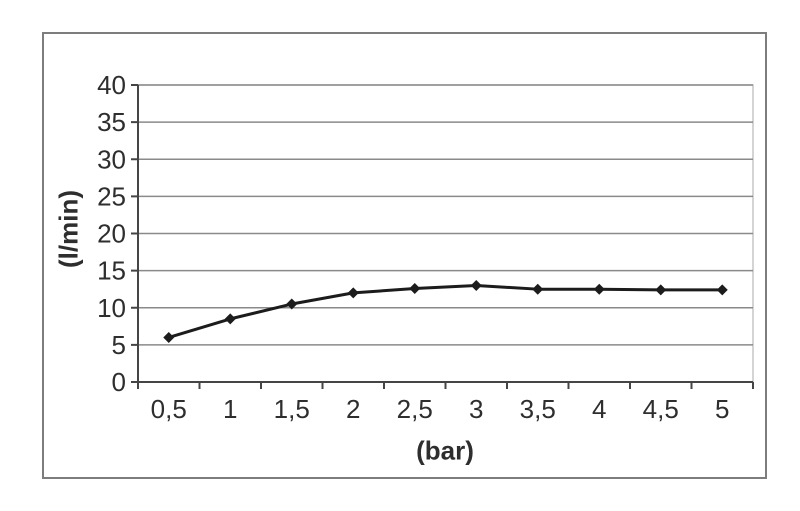 Image resolution: width=800 pixels, height=511 pixels. Describe the element at coordinates (445, 311) in the screenshot. I see `series-line` at that location.